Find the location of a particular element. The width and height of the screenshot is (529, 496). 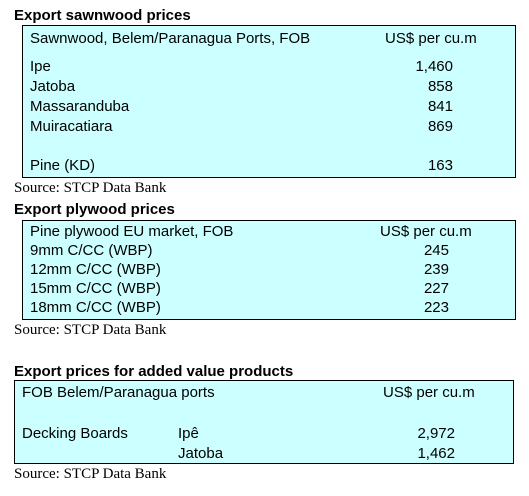

plywood-title: Export plywood prices is located at coordinates (94, 209).